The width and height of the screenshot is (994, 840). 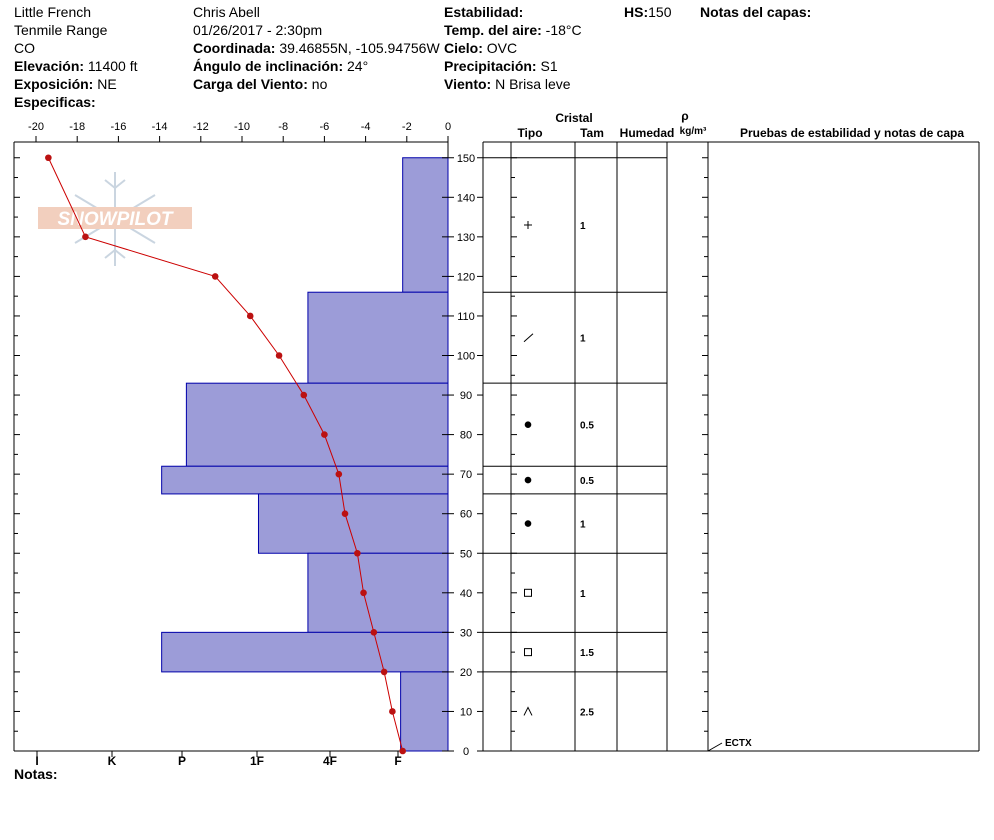 What do you see at coordinates (36, 127) in the screenshot?
I see `temp-tick-label: -20` at bounding box center [36, 127].